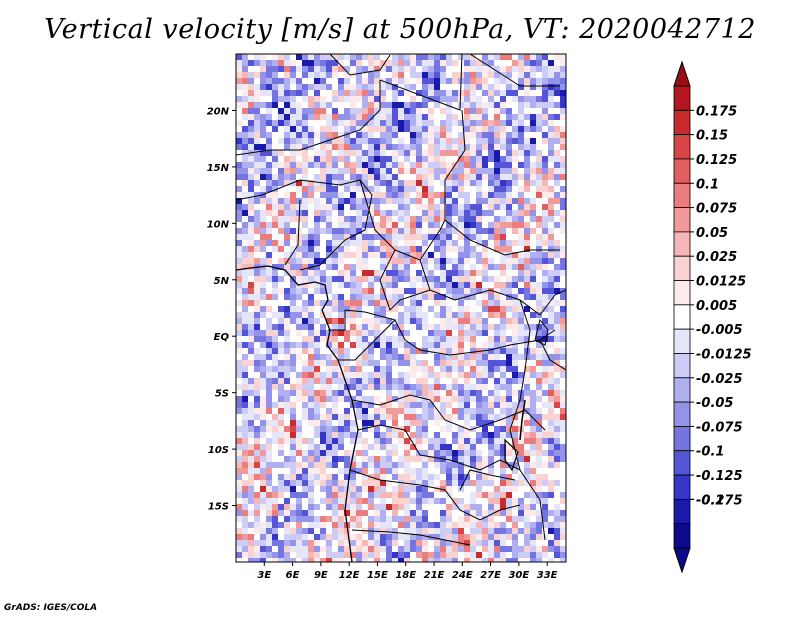 The image size is (800, 618). What do you see at coordinates (710, 452) in the screenshot?
I see `colorbar-label: -0.1` at bounding box center [710, 452].